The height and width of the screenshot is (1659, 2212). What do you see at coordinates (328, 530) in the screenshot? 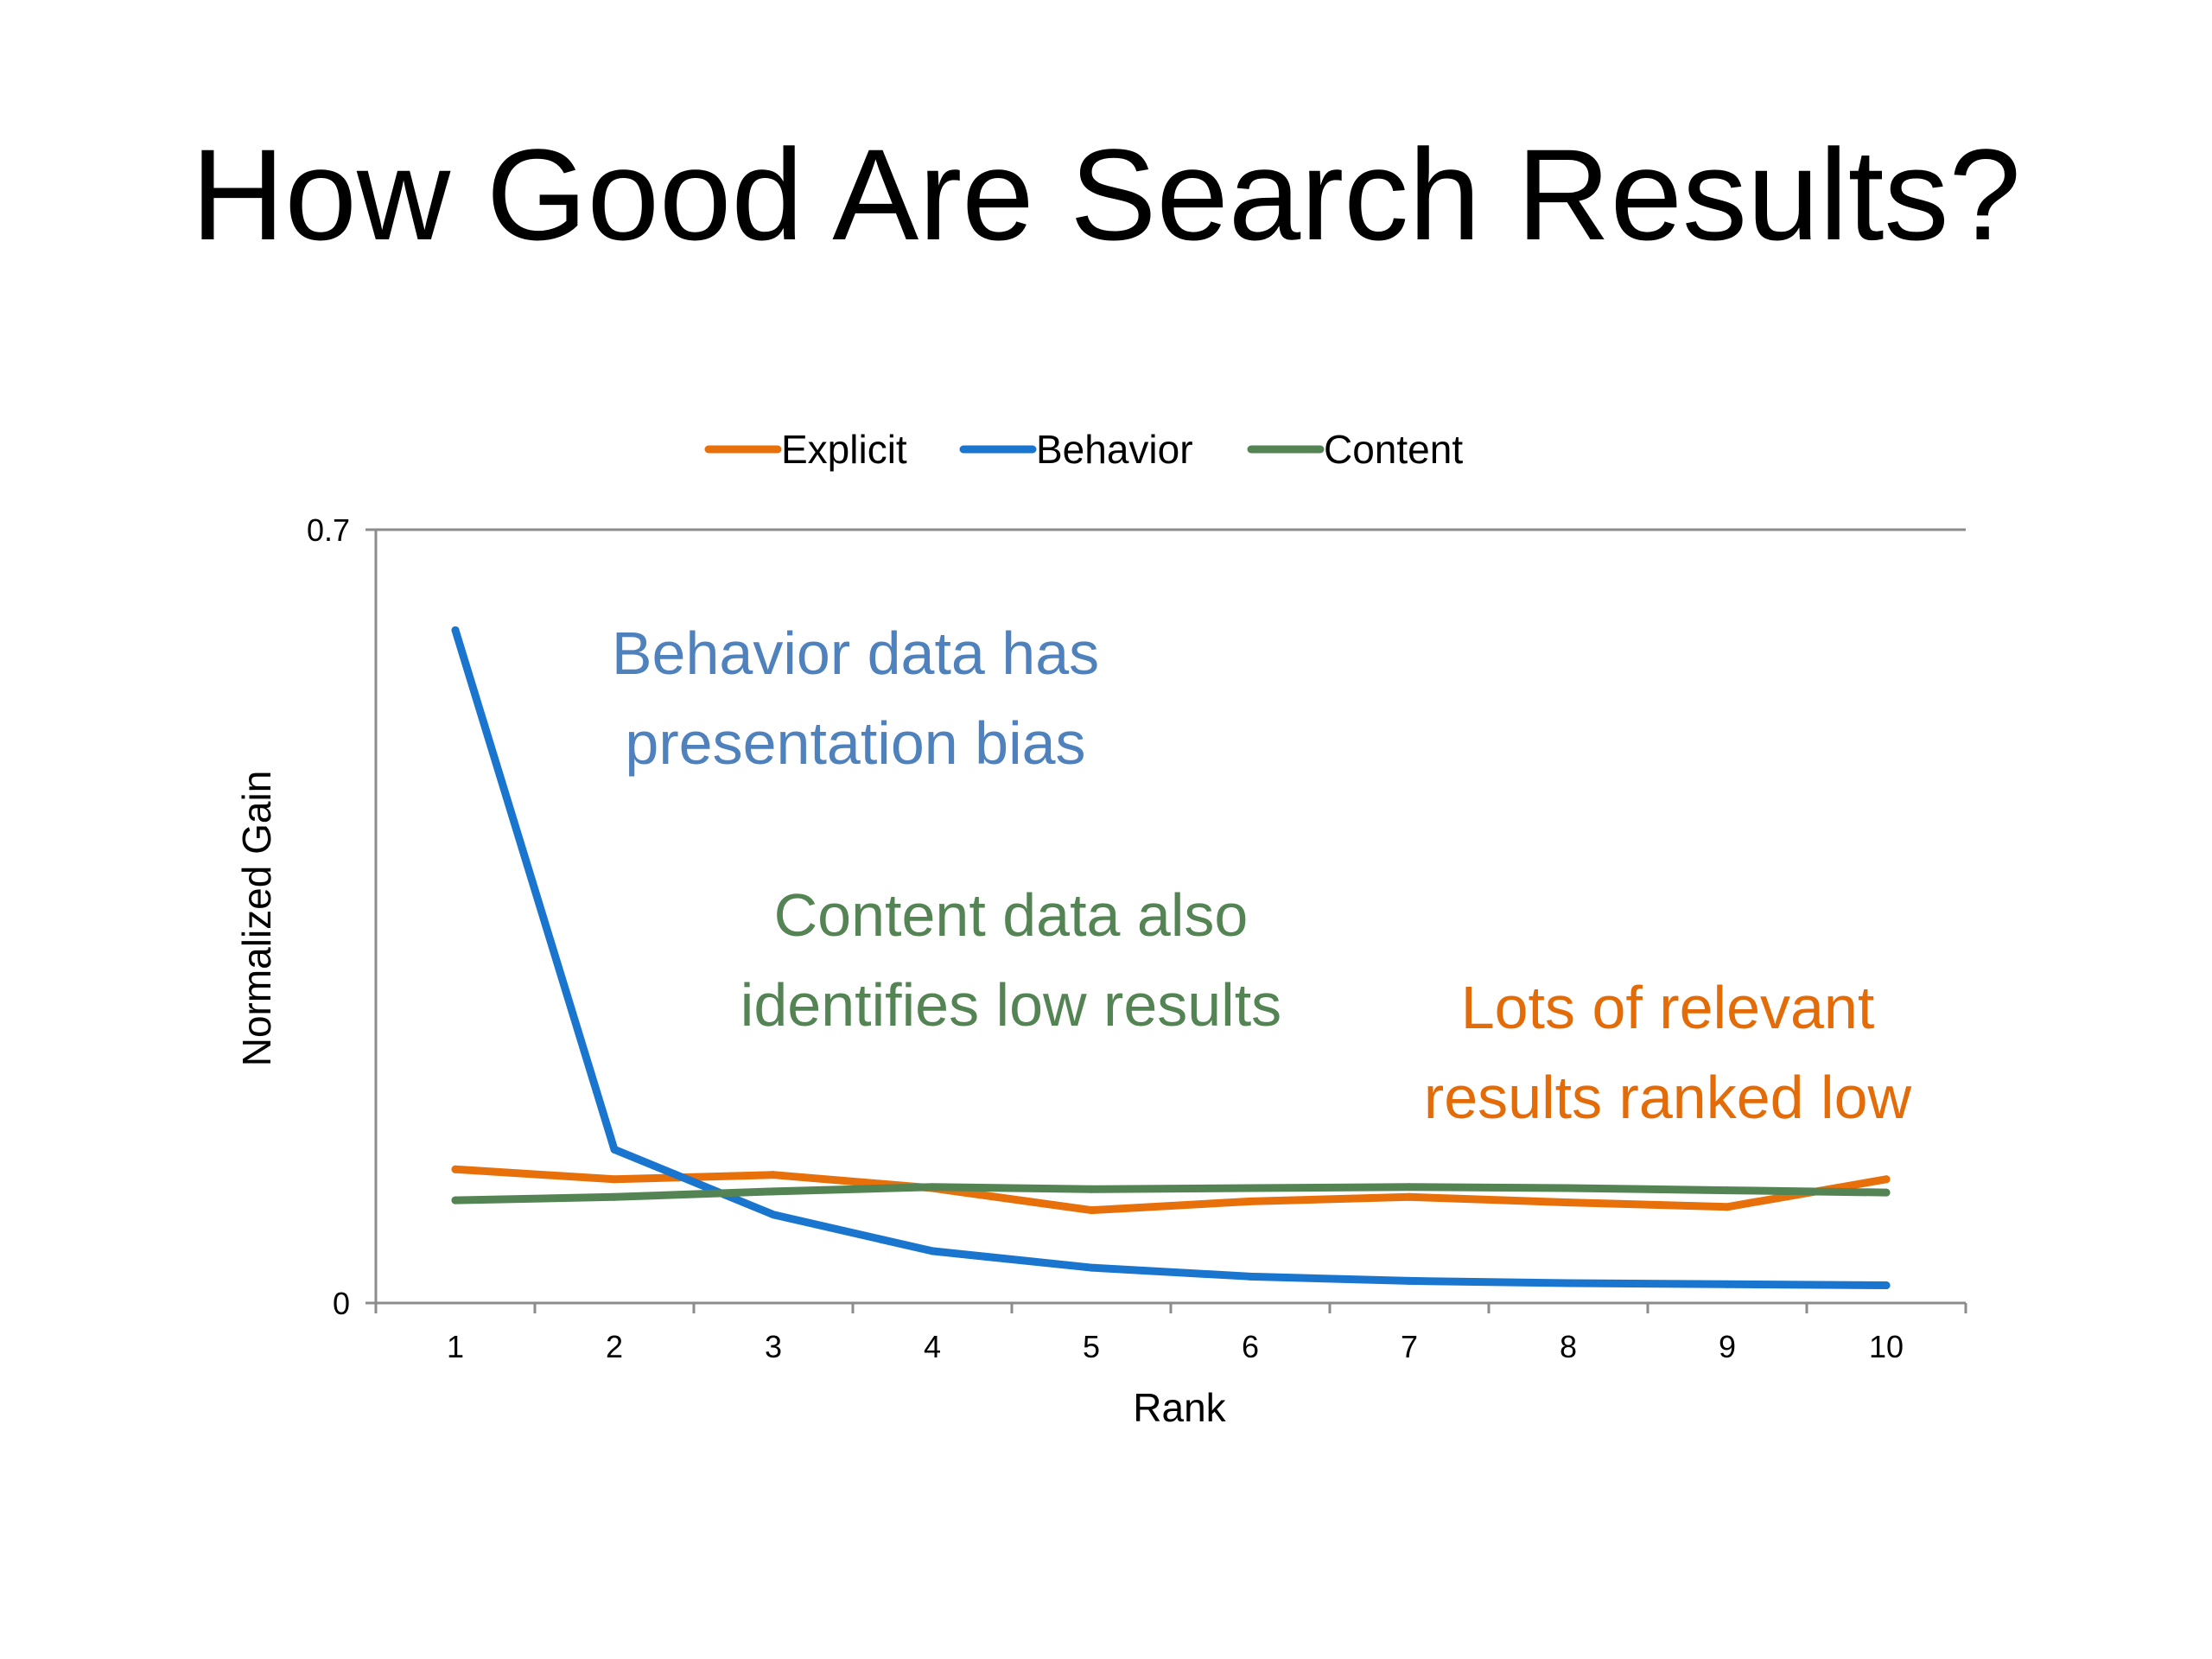
I see `y-tick-label: 0.7` at bounding box center [328, 530].